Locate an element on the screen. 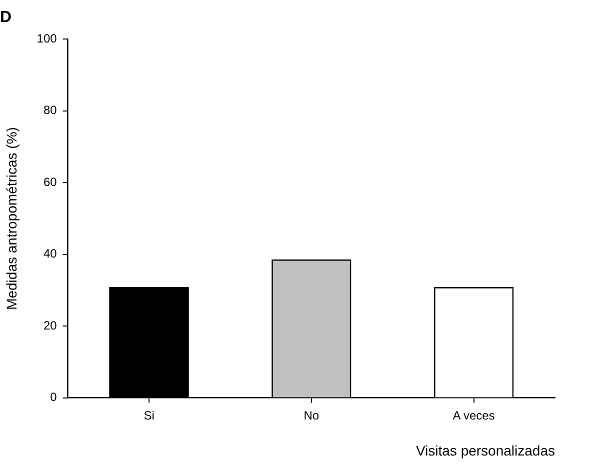 Image resolution: width=604 pixels, height=464 pixels. x-tick-label: No is located at coordinates (312, 415).